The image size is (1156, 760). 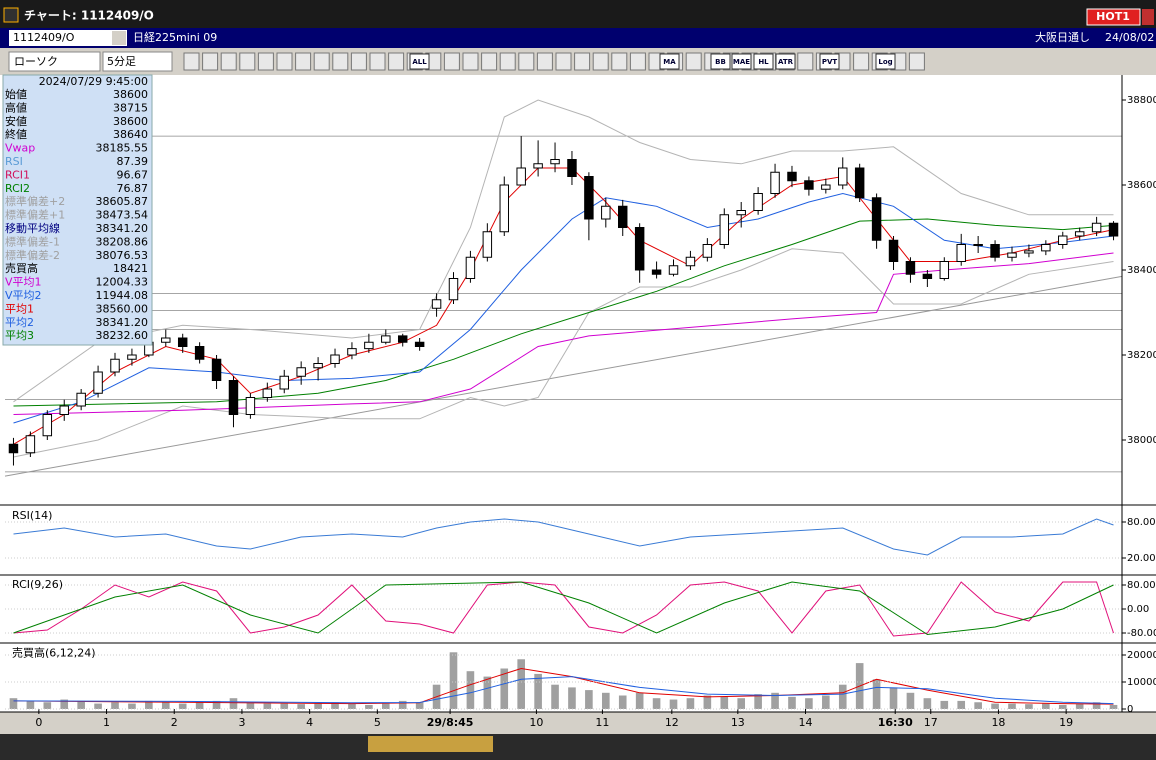 What do you see at coordinates (1130, 709) in the screenshot?
I see `y-tick-label: 0` at bounding box center [1130, 709].